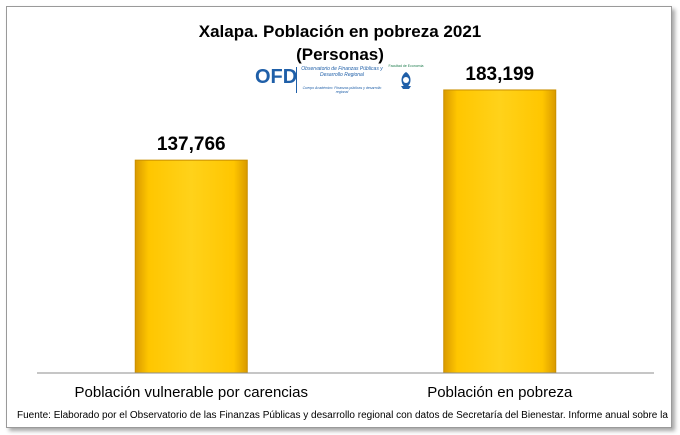 The height and width of the screenshot is (435, 680). Describe the element at coordinates (499, 74) in the screenshot. I see `data-label-2: 183,199` at that location.